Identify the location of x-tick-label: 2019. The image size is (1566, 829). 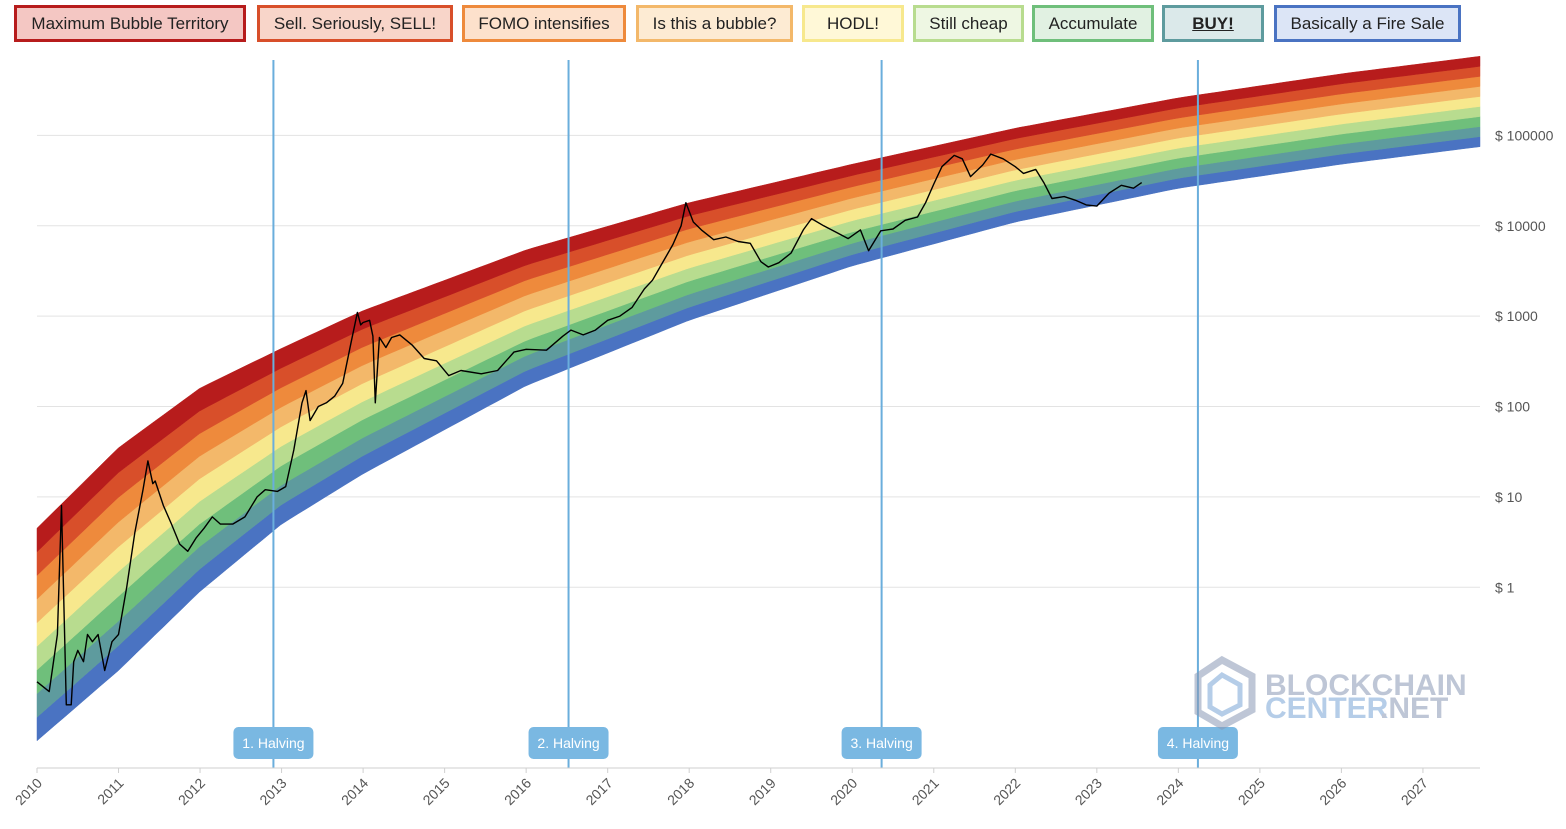
(762, 791).